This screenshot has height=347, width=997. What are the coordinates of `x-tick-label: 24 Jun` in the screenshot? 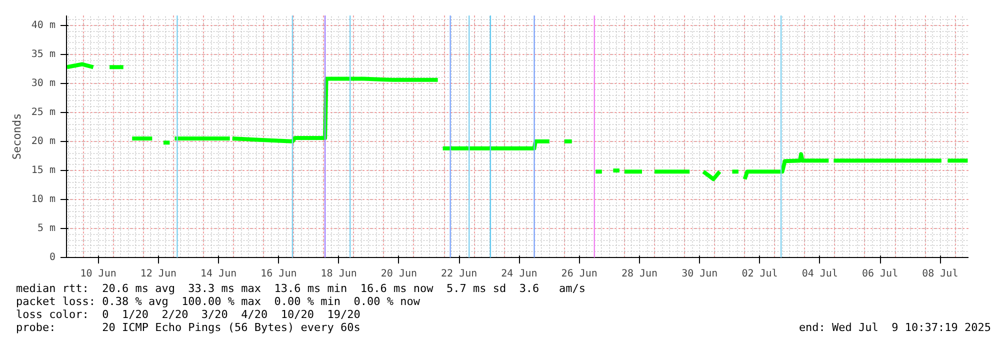 It's located at (519, 274).